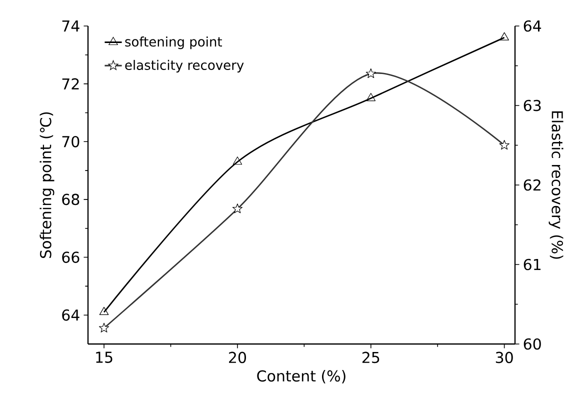 The image size is (578, 405). I want to click on y2-tick-label: 62, so click(532, 185).